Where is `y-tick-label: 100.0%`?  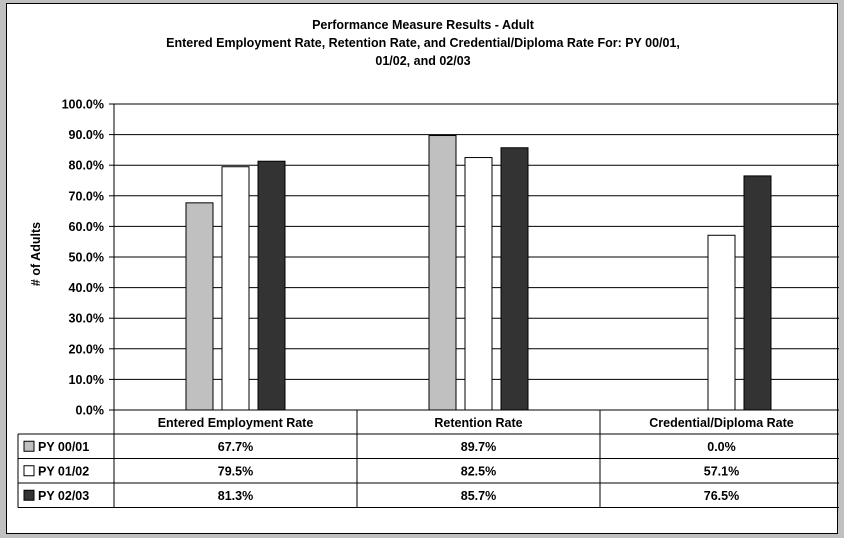
y-tick-label: 100.0% is located at coordinates (83, 105).